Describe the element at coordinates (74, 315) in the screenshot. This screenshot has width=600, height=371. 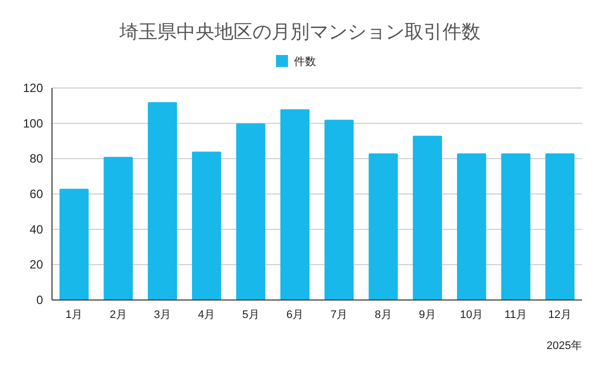
I see `x-tick-label: 1月` at that location.